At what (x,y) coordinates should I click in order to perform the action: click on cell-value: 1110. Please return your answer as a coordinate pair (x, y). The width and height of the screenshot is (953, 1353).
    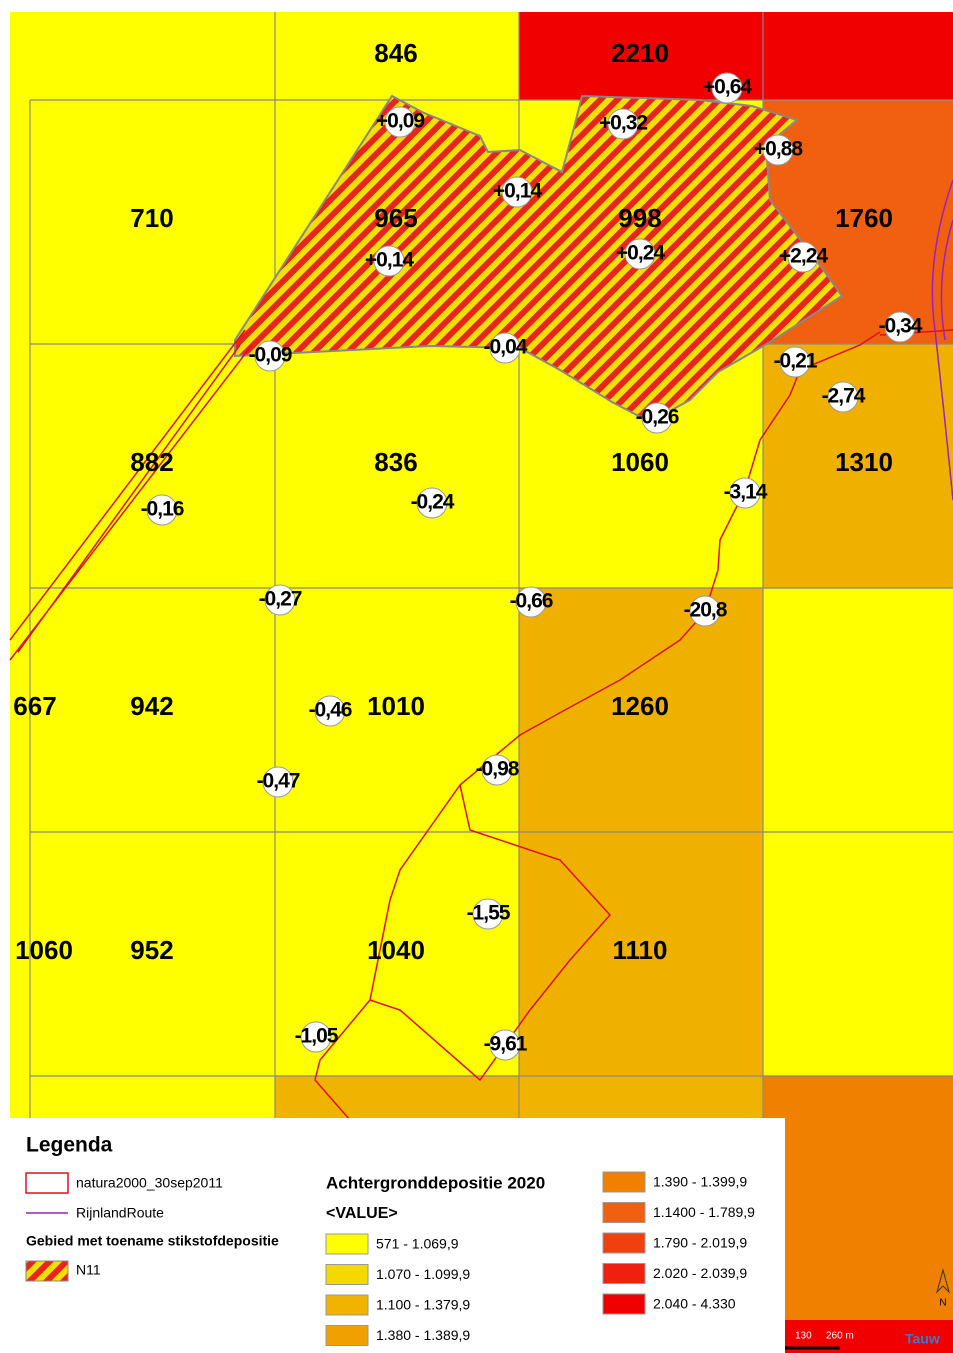
    Looking at the image, I should click on (640, 950).